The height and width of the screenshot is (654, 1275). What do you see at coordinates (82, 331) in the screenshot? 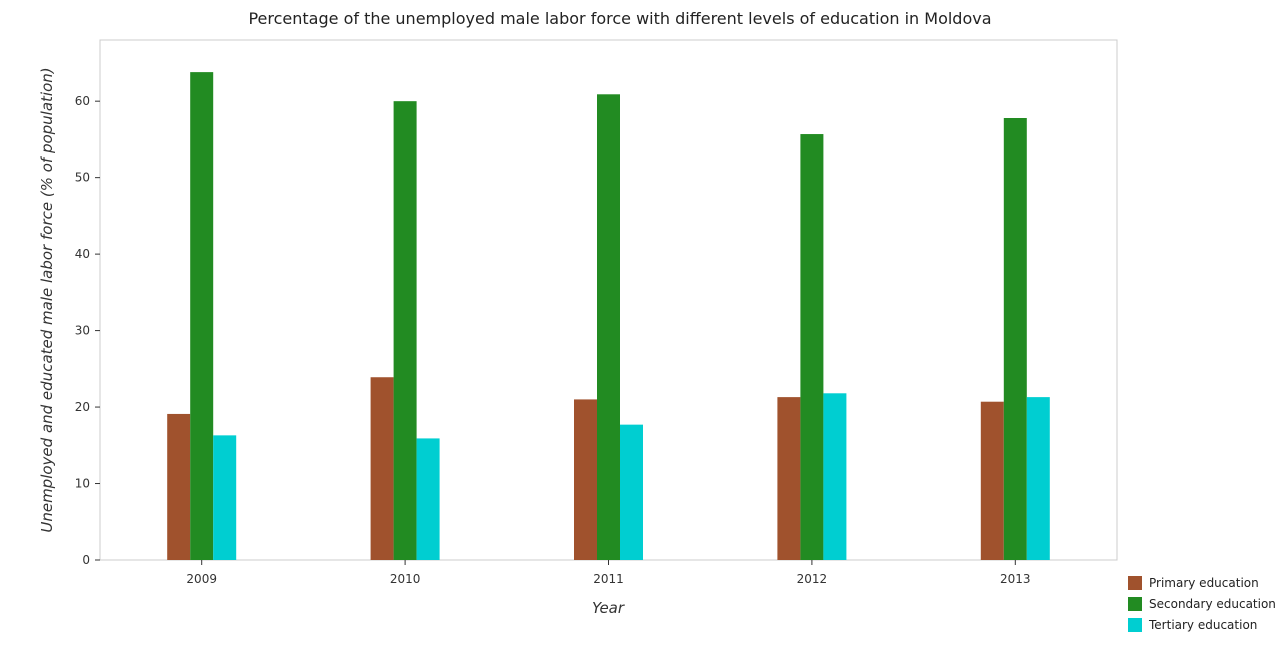
I see `y-tick-label: 30` at bounding box center [82, 331].